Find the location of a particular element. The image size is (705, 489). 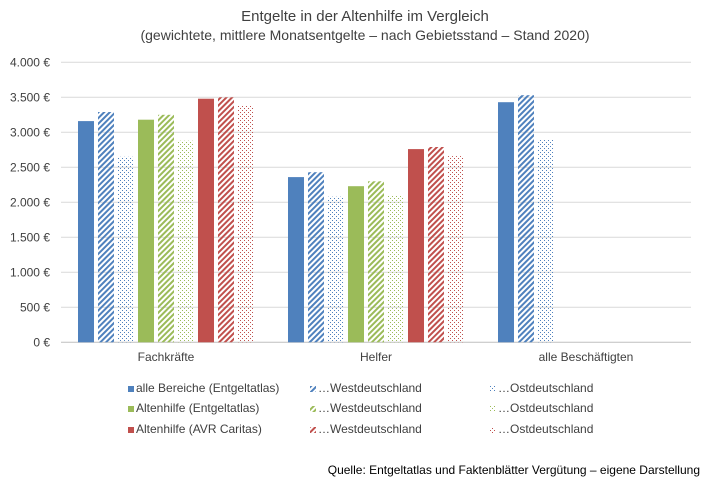

y-tick-label: 3.000 € is located at coordinates (30, 132).